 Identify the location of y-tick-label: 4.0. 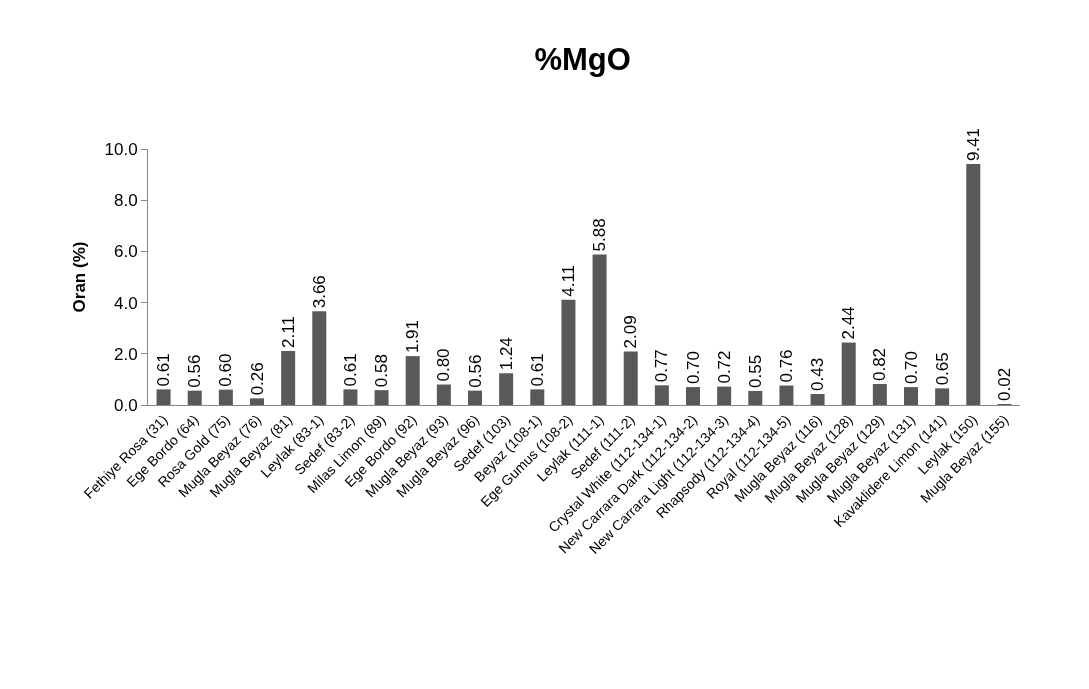
(125, 303).